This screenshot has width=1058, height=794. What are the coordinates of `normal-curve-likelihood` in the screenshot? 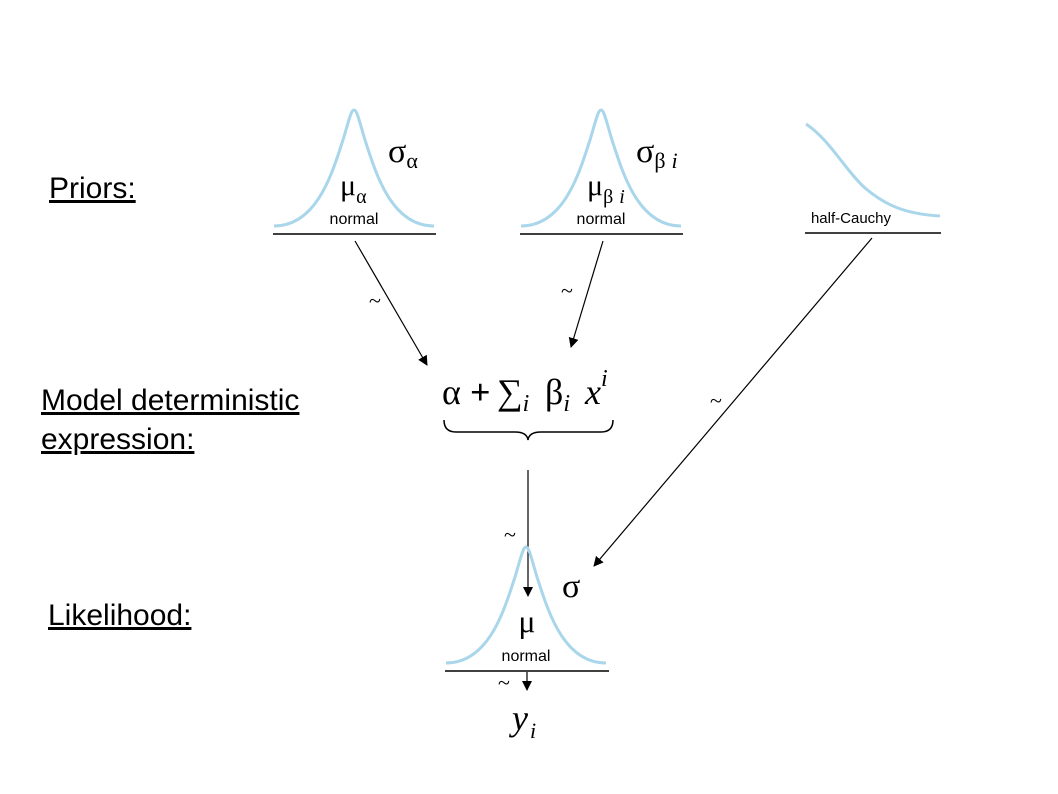 It's located at (526, 605).